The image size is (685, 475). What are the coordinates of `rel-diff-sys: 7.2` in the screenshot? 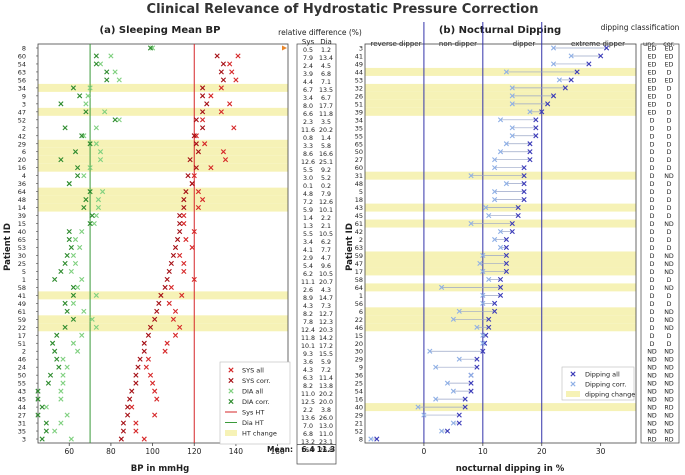 It's located at (308, 202).